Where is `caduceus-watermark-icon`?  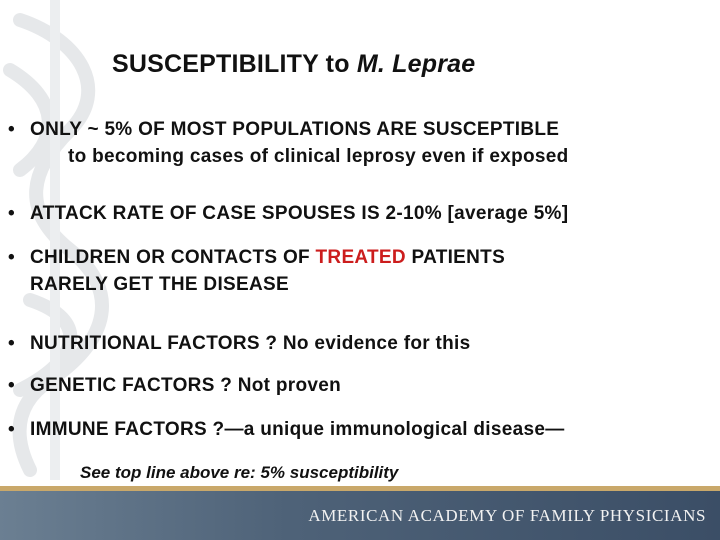 caduceus-watermark-icon is located at coordinates (56, 240).